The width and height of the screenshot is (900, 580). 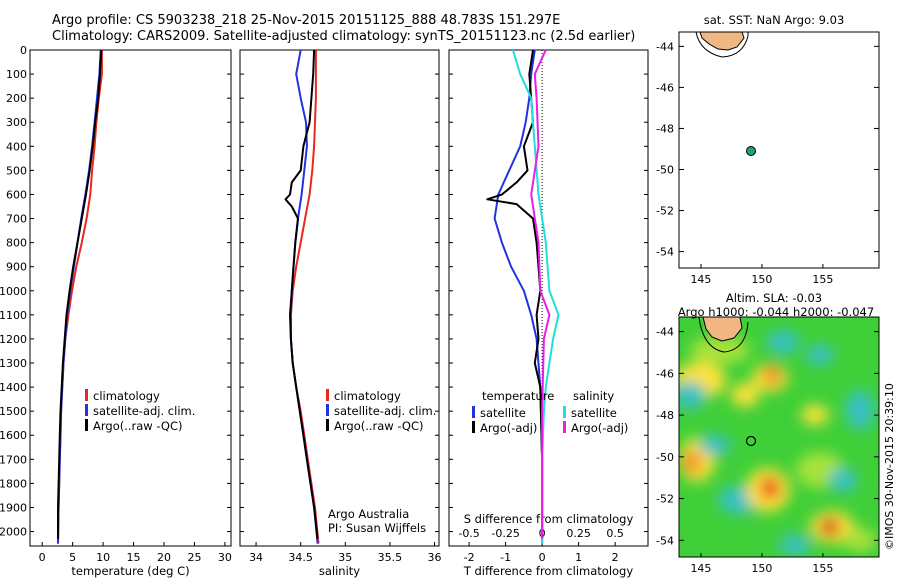 I want to click on depth-tick-label: 700, so click(x=16, y=219).